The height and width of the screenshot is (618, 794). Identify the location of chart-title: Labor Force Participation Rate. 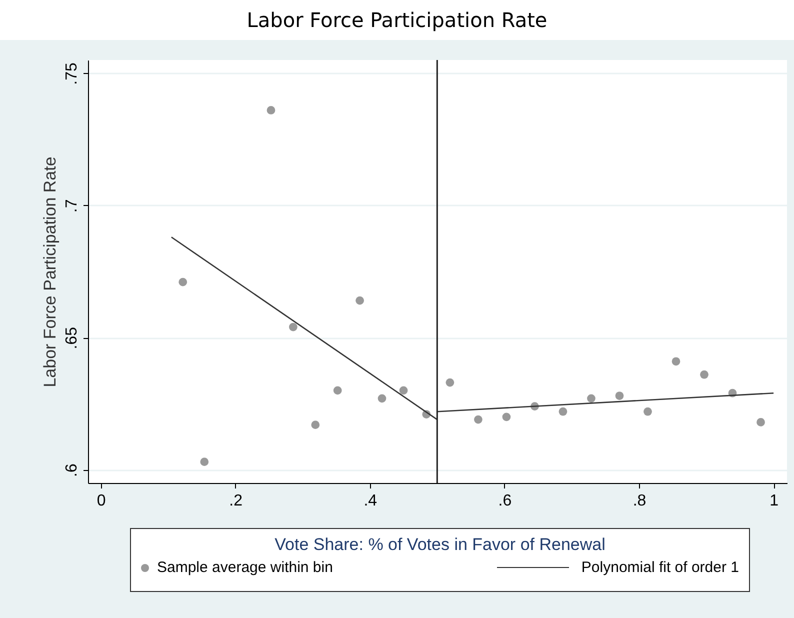
(397, 20).